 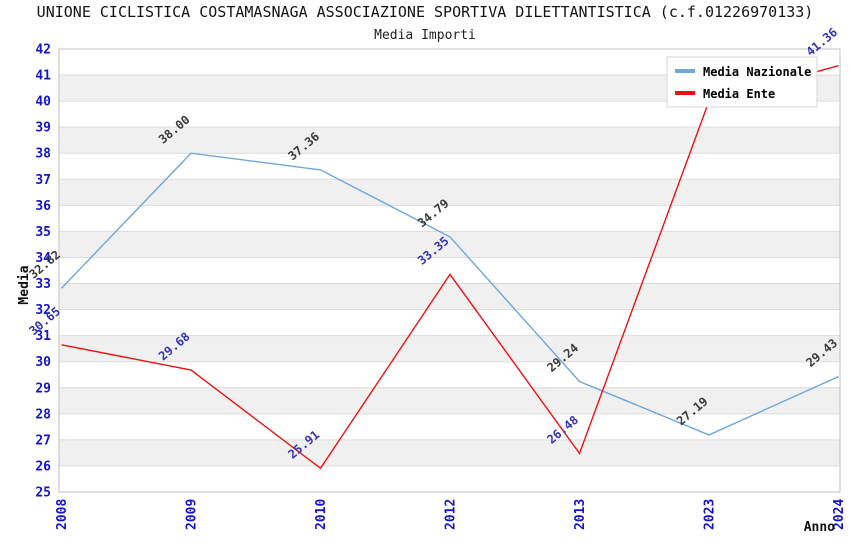 What do you see at coordinates (43, 388) in the screenshot?
I see `y-tick-label: 29` at bounding box center [43, 388].